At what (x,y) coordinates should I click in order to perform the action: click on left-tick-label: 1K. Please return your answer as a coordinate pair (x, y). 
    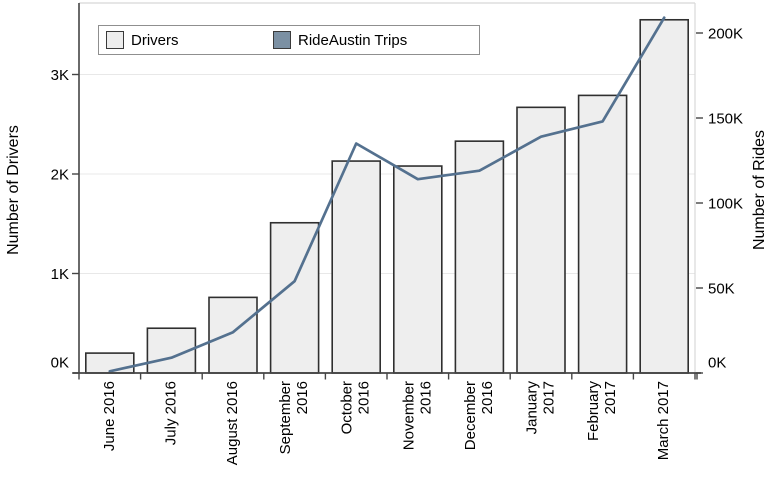
    Looking at the image, I should click on (60, 274).